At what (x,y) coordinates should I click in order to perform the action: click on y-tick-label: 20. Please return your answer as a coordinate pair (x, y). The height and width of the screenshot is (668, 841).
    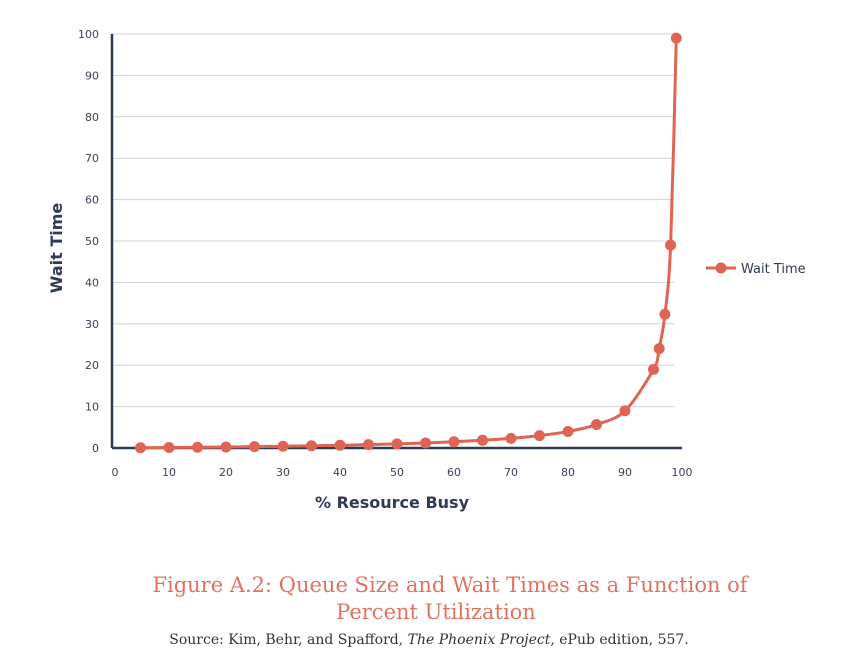
    Looking at the image, I should click on (92, 365).